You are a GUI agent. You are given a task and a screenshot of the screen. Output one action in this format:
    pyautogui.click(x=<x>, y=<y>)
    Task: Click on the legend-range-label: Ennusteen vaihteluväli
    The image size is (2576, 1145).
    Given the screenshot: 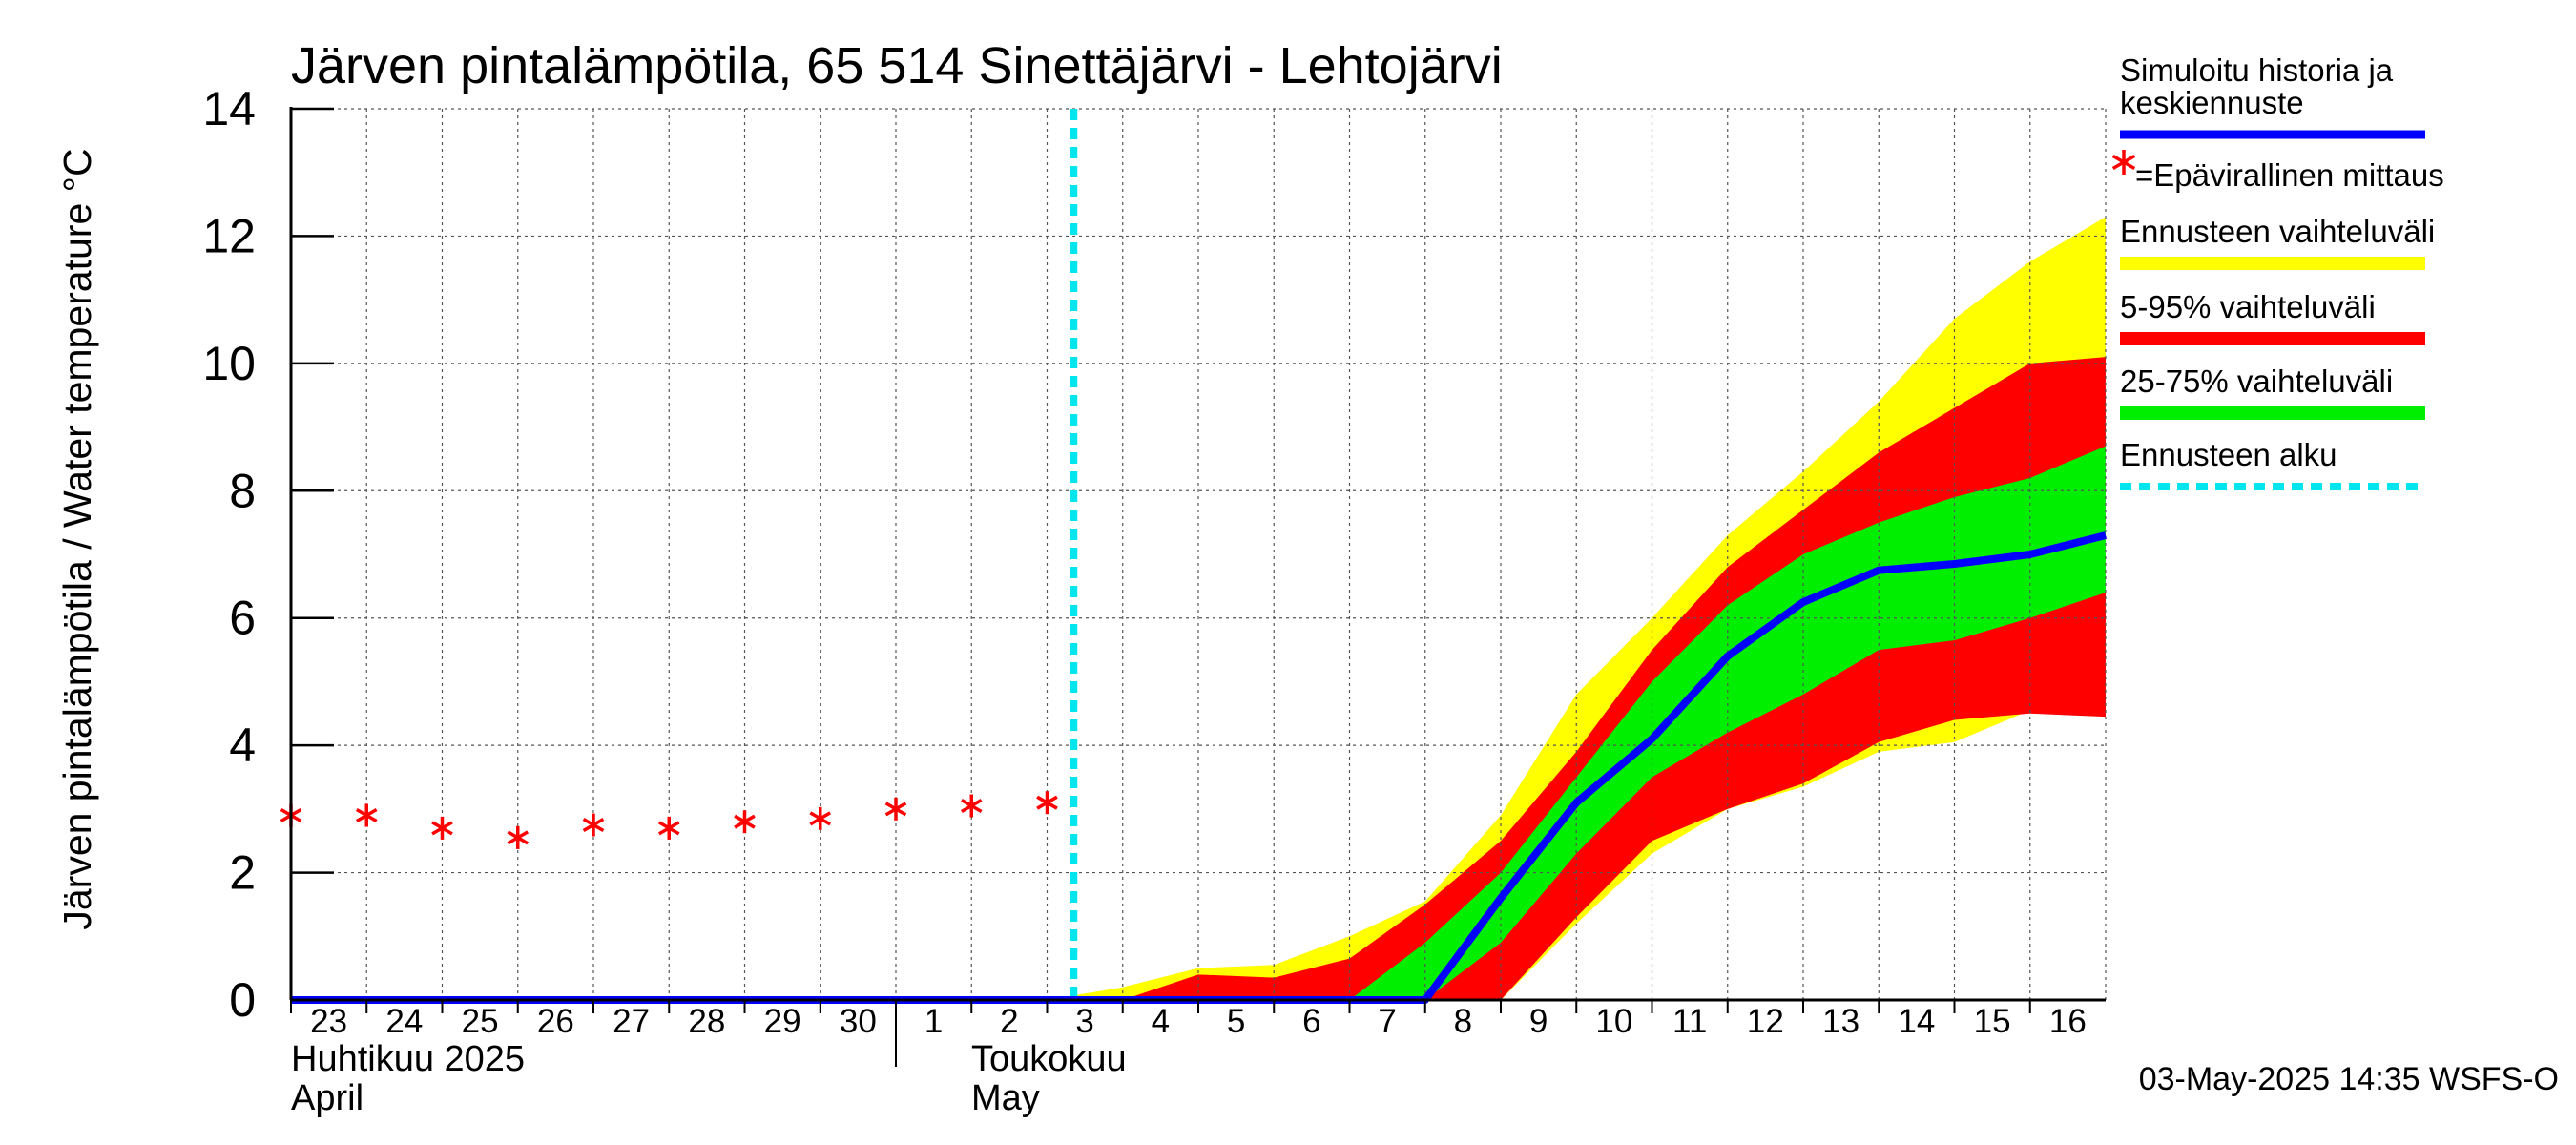 What is the action you would take?
    pyautogui.click(x=2277, y=232)
    